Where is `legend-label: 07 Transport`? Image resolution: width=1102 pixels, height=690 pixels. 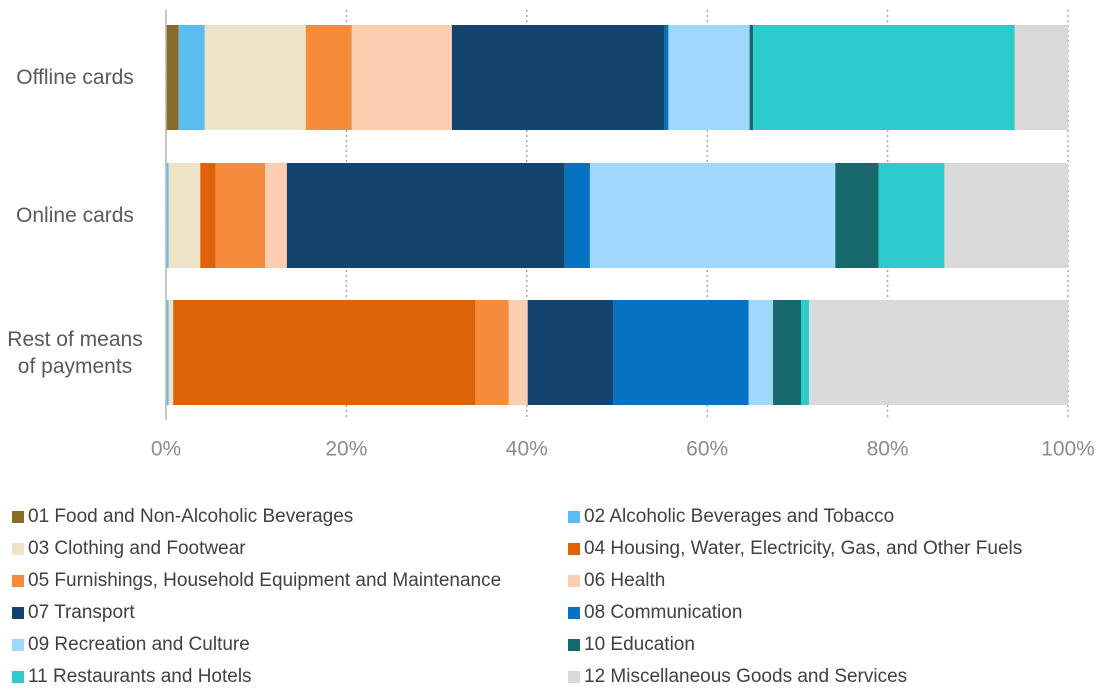 legend-label: 07 Transport is located at coordinates (81, 612).